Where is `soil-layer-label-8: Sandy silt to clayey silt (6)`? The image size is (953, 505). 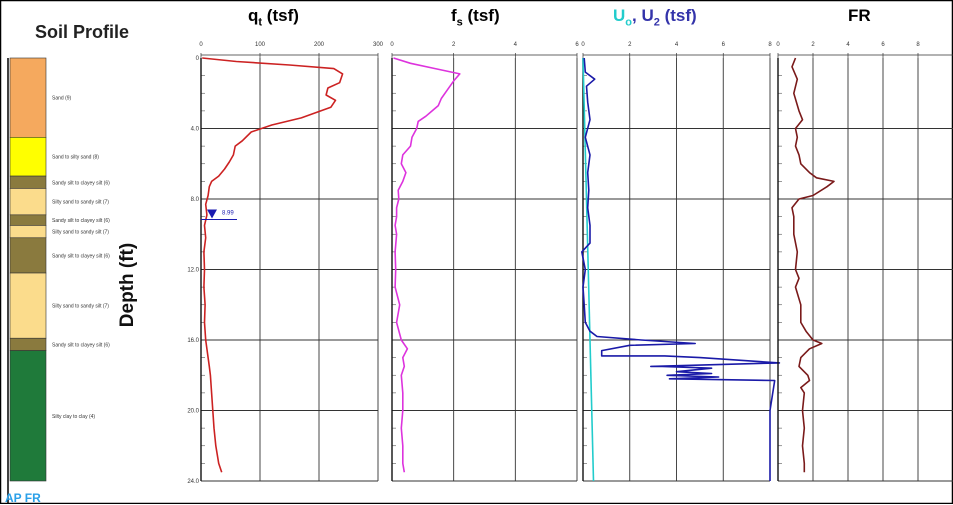 soil-layer-label-8: Sandy silt to clayey silt (6) is located at coordinates (81, 345).